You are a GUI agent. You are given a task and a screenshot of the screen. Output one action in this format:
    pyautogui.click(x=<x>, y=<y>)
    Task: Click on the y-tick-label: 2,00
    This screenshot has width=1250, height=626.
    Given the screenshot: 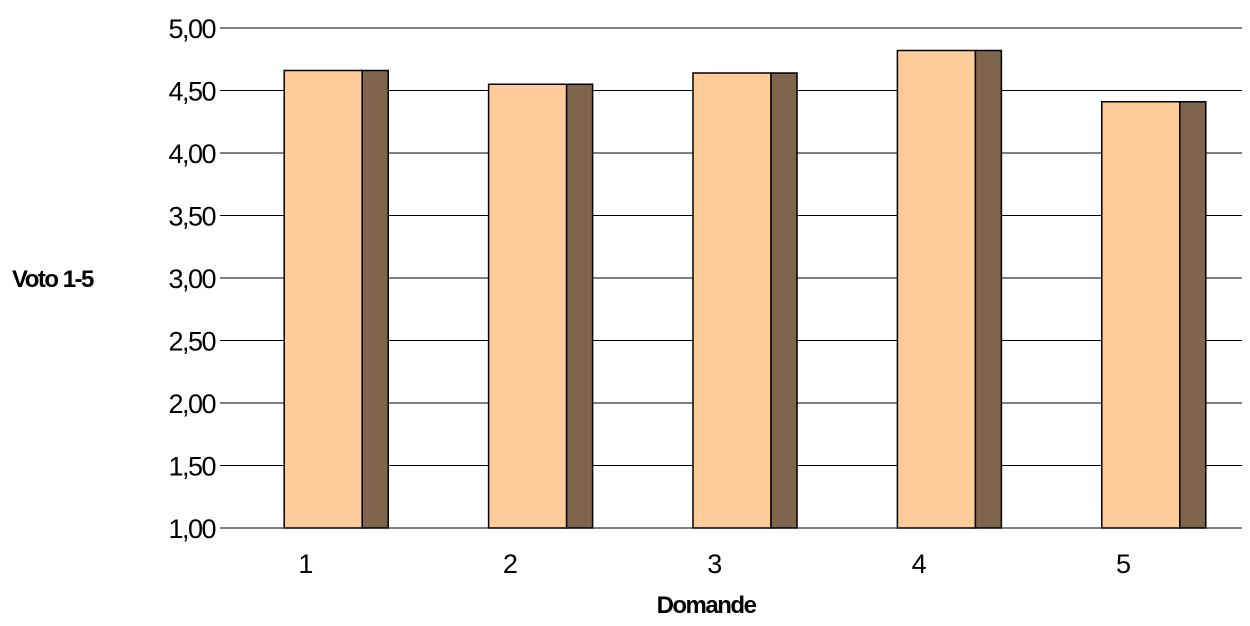 What is the action you would take?
    pyautogui.click(x=191, y=404)
    